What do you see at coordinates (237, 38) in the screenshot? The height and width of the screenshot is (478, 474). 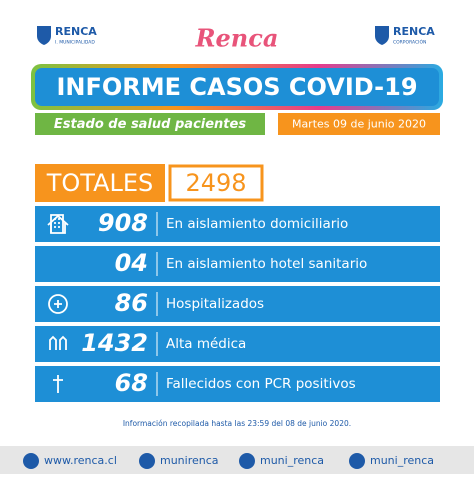 I see `logo-center: Renca` at bounding box center [237, 38].